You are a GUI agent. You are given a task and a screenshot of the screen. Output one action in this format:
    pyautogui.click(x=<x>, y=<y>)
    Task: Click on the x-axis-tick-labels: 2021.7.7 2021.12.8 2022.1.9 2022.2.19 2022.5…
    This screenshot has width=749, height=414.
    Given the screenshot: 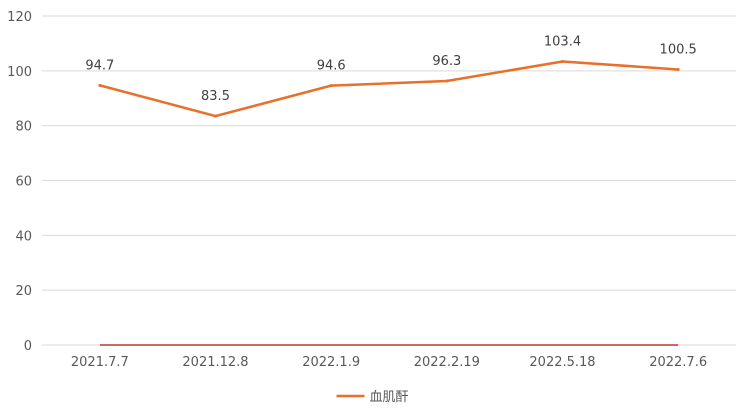 What is the action you would take?
    pyautogui.click(x=389, y=362)
    